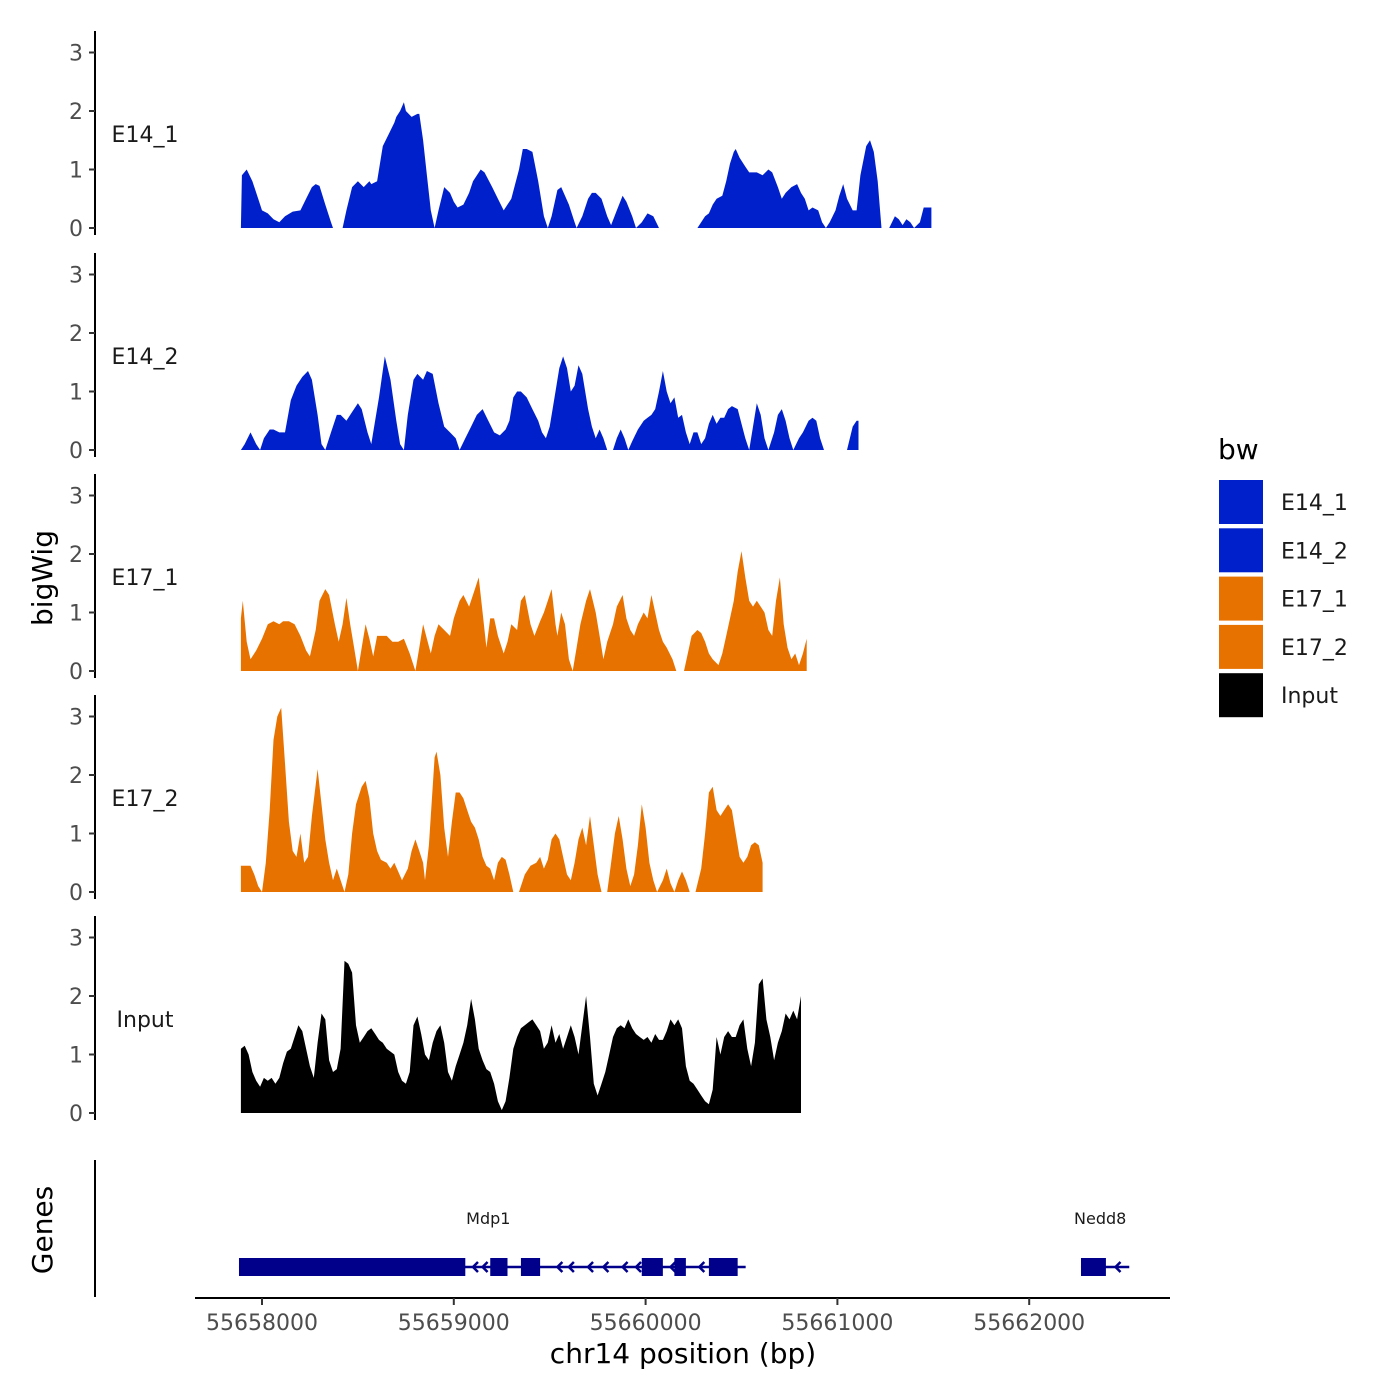 This screenshot has height=1400, width=1400. I want to click on legend-label: E17_1, so click(1314, 600).